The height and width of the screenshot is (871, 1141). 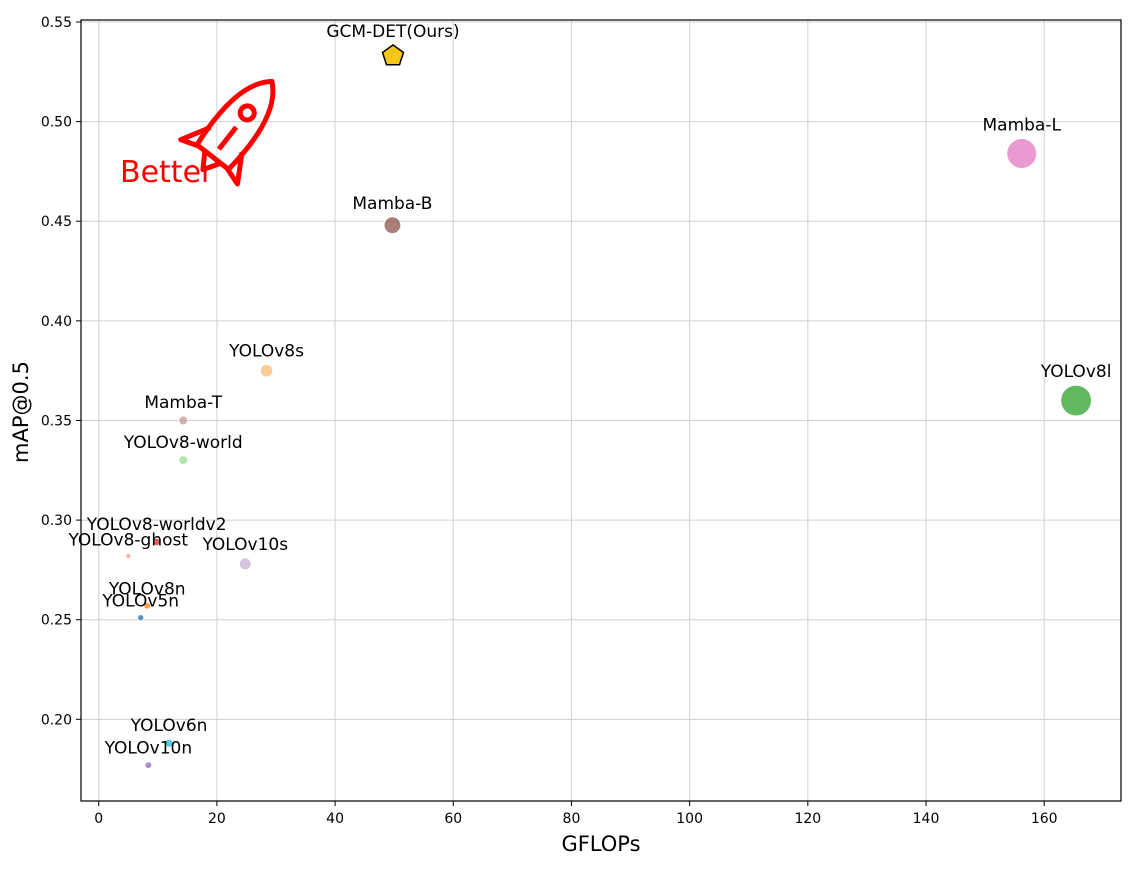 What do you see at coordinates (1044, 819) in the screenshot?
I see `x-tick-label: 160` at bounding box center [1044, 819].